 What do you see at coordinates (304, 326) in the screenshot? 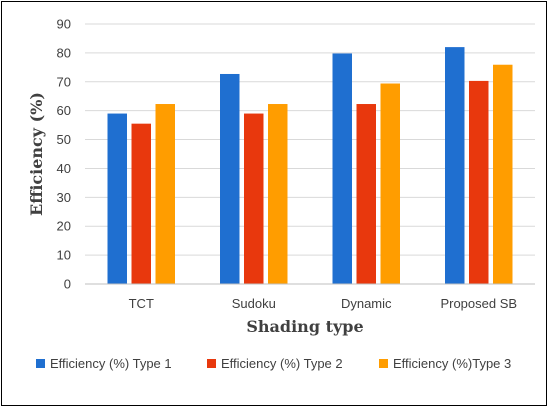
I see `x-axis-title: Shading type` at bounding box center [304, 326].